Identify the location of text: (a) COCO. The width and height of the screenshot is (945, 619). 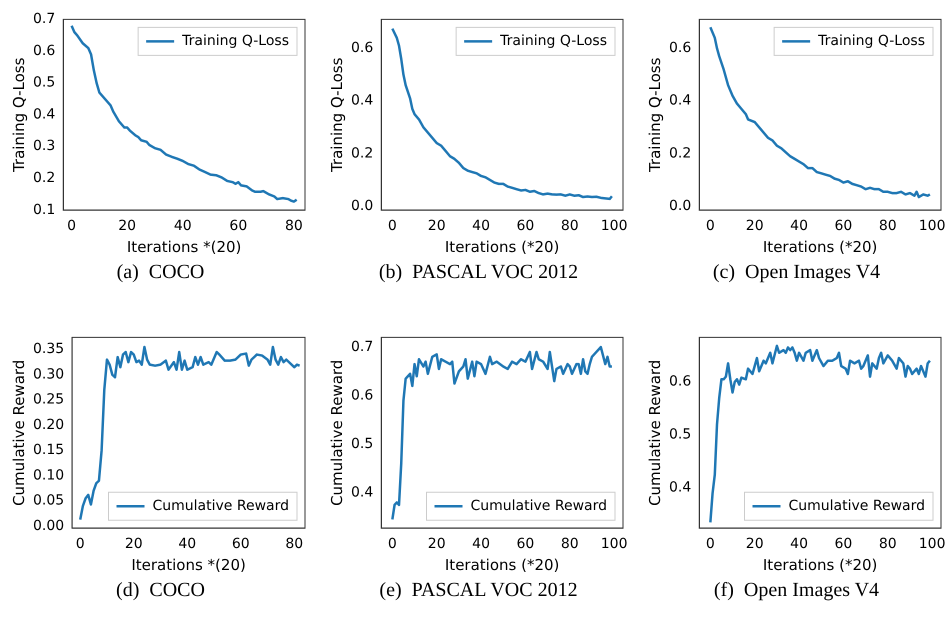
(161, 272).